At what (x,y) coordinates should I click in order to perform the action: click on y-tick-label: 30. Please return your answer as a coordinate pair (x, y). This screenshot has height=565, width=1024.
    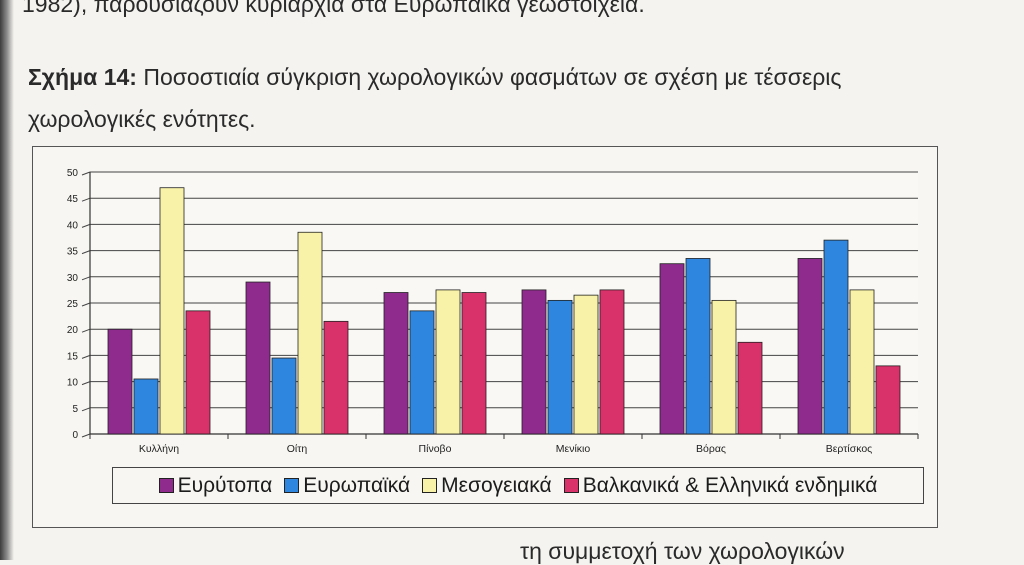
    Looking at the image, I should click on (73, 278).